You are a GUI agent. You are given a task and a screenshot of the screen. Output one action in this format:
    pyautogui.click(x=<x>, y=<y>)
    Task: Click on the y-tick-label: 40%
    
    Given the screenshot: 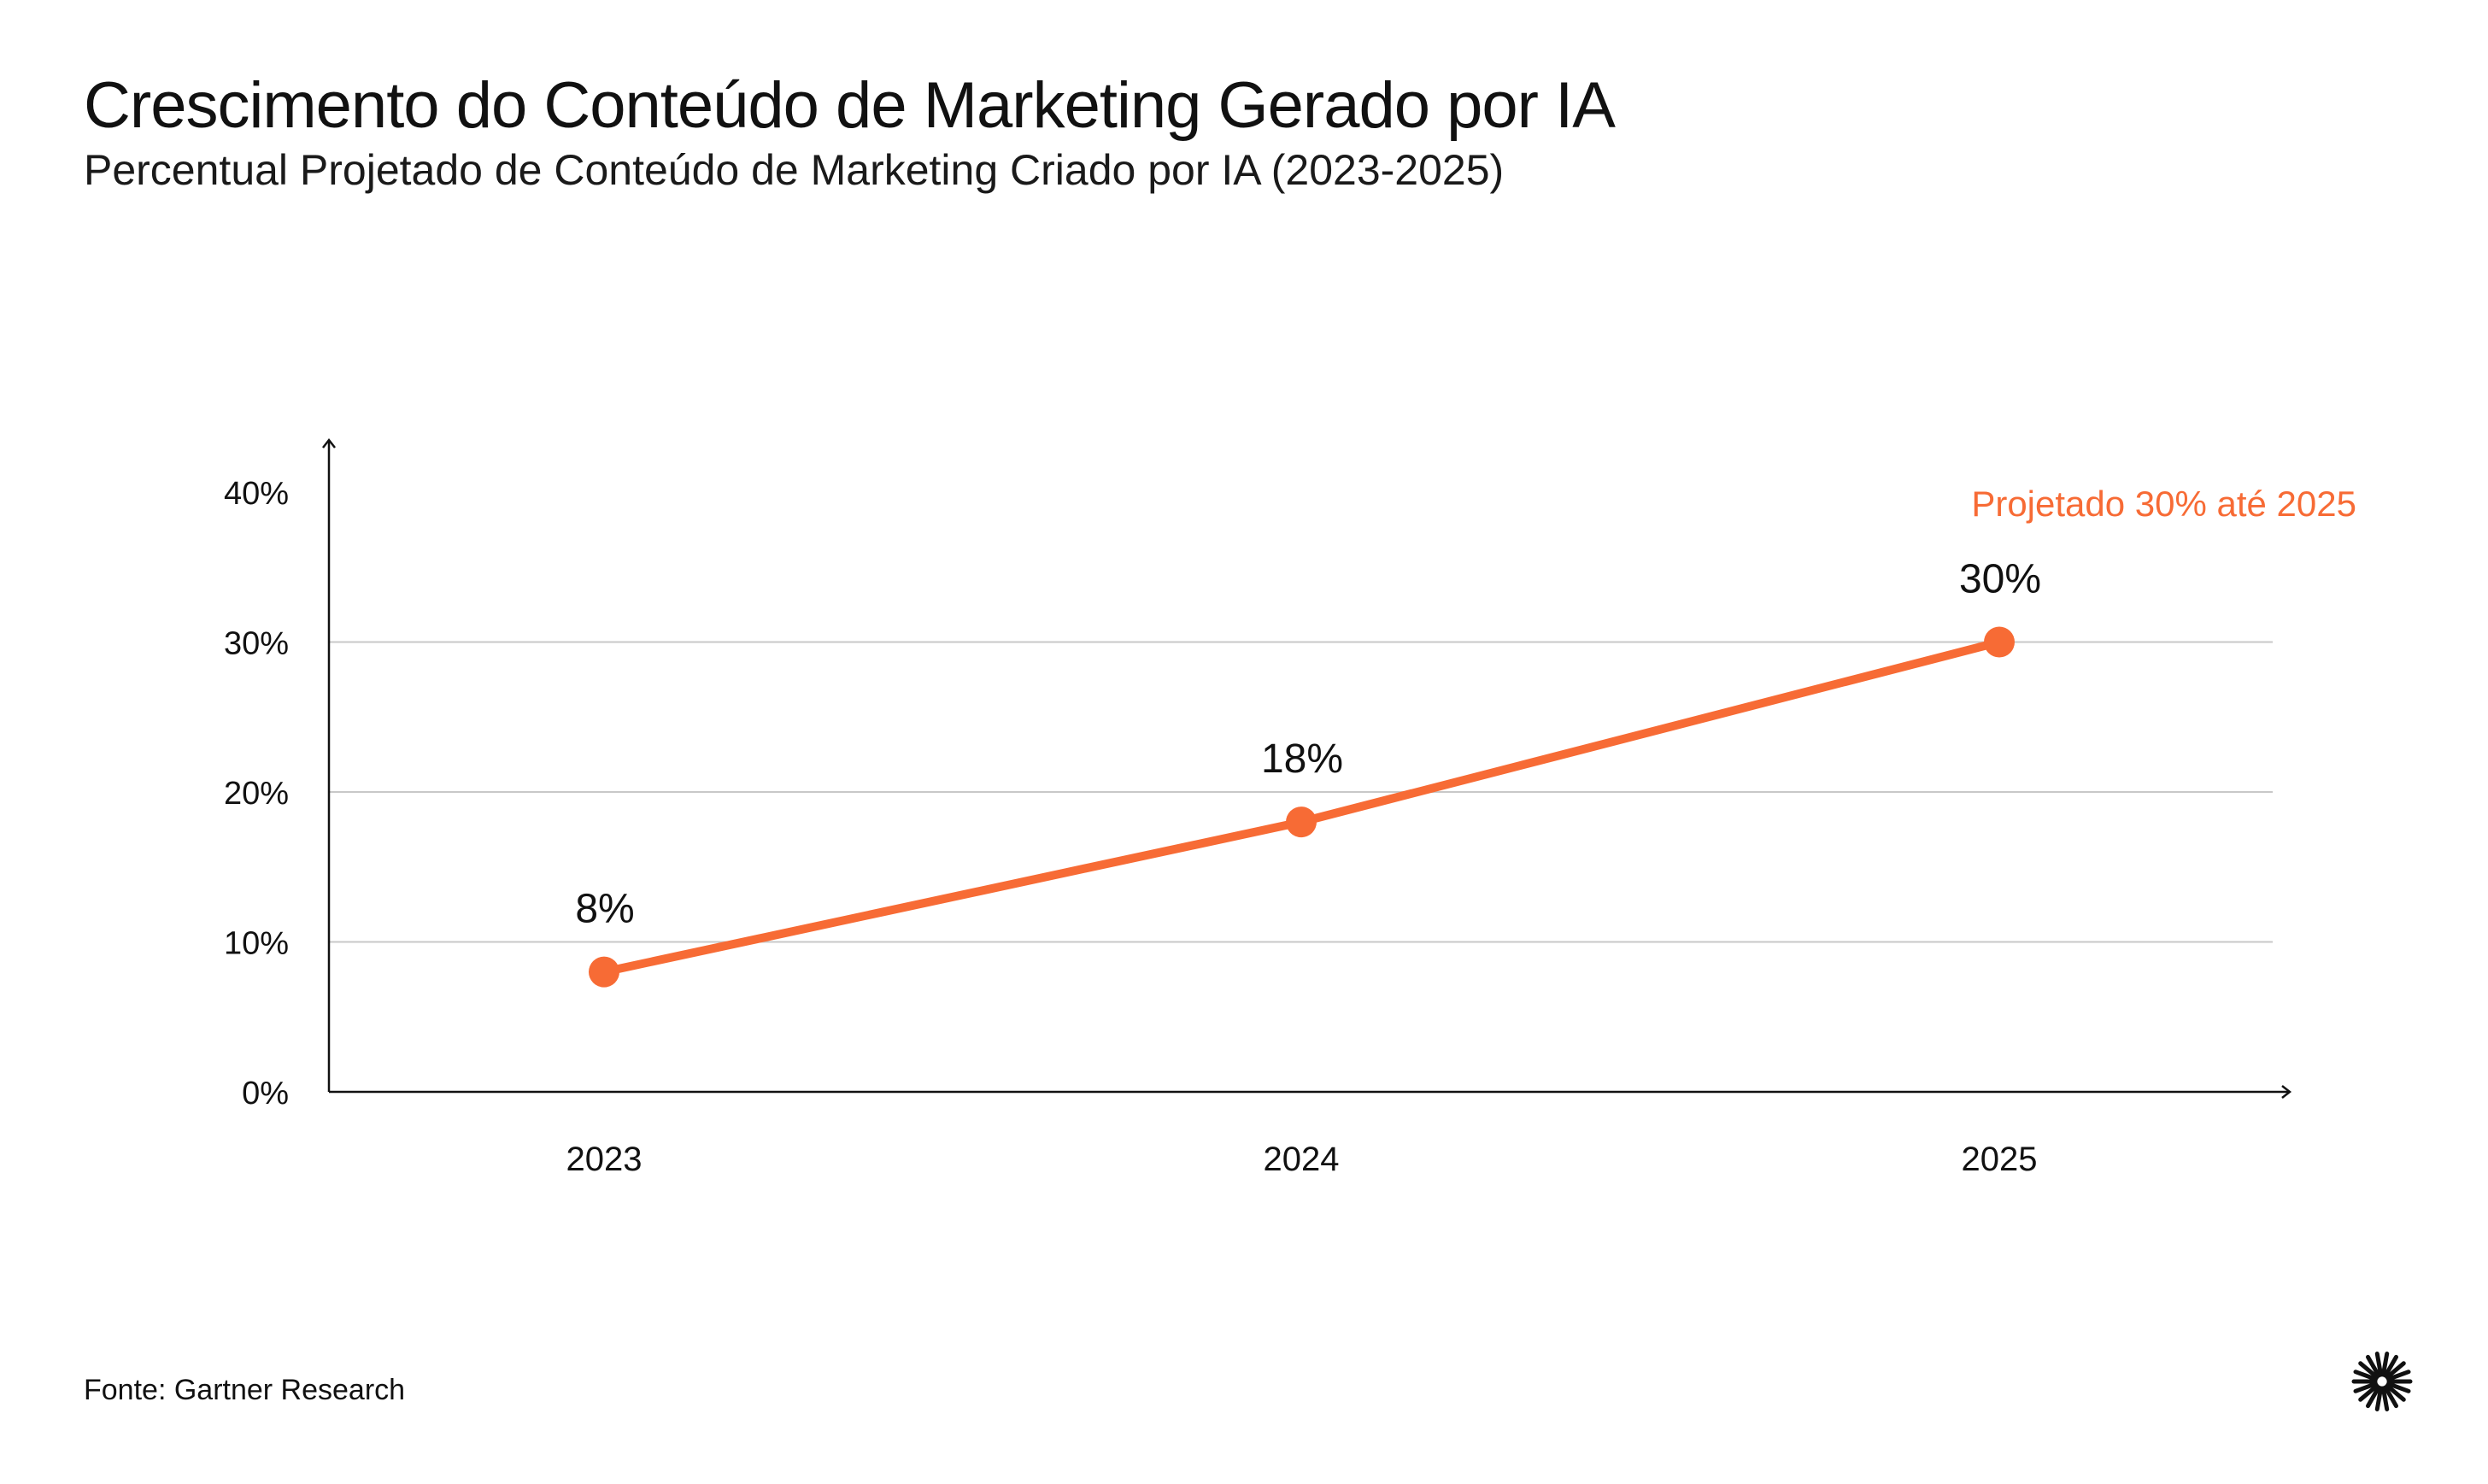 What is the action you would take?
    pyautogui.click(x=256, y=494)
    